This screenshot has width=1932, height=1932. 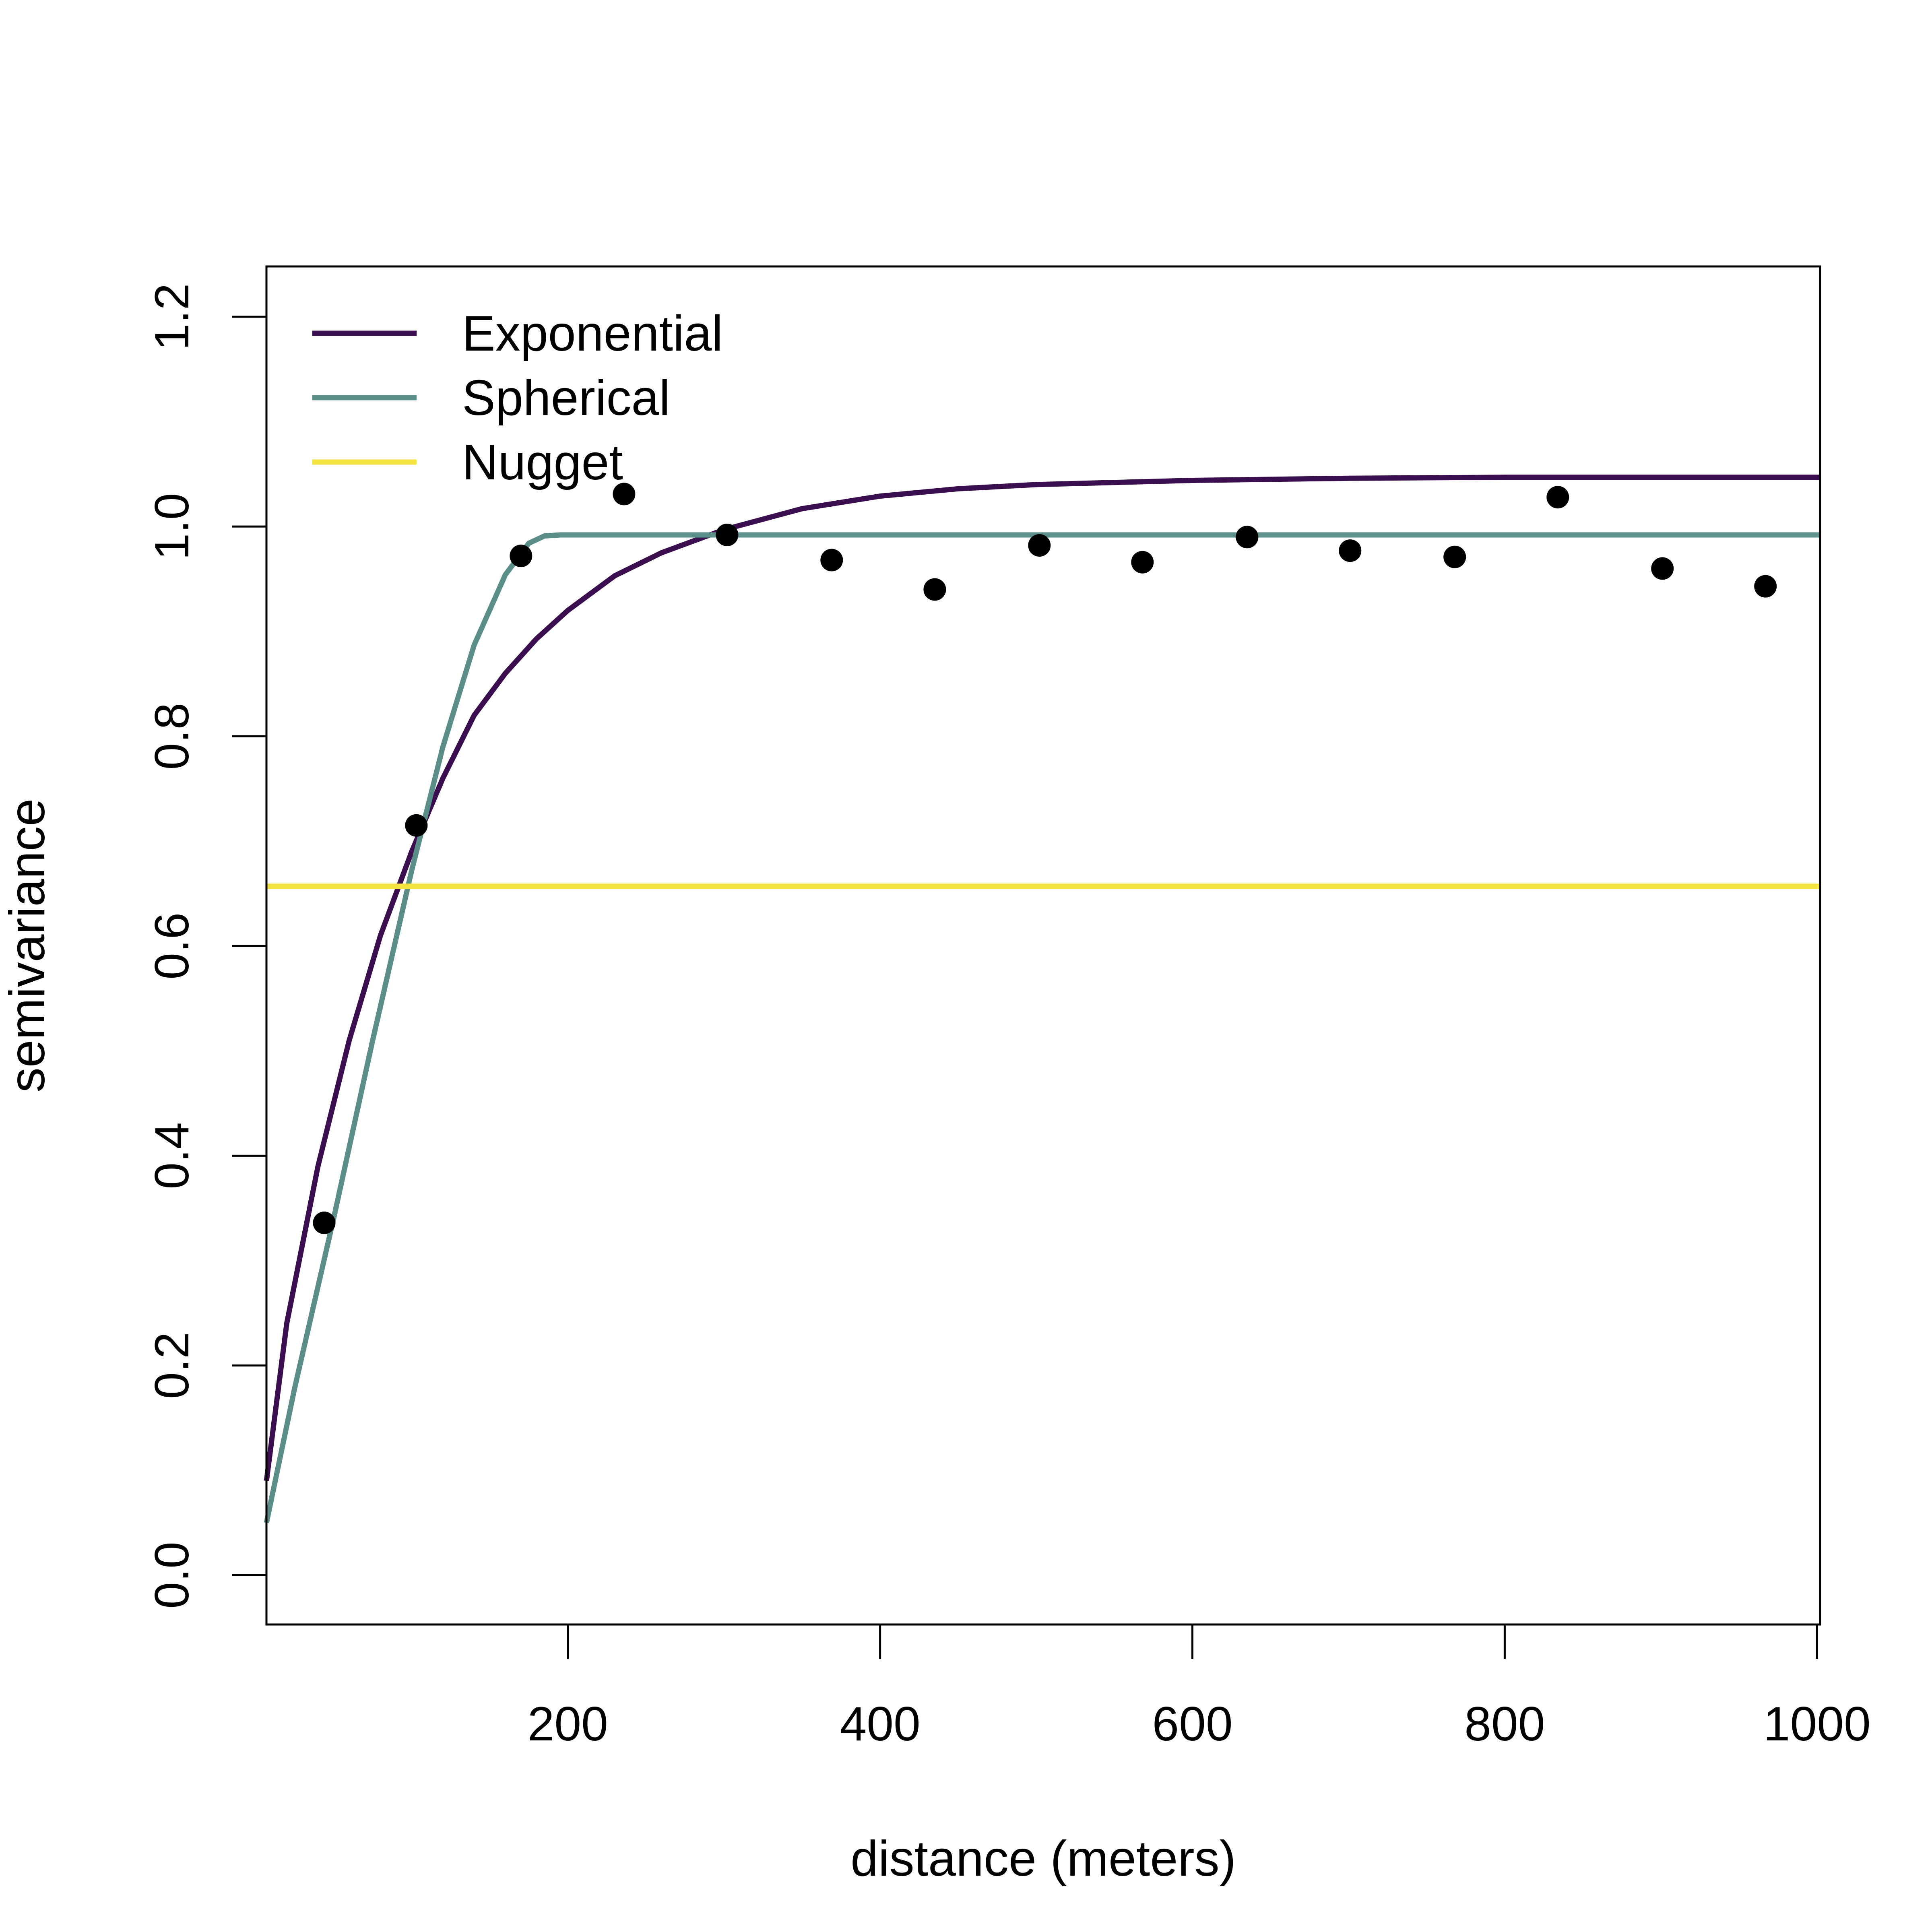 I want to click on x-tick-label: 800, so click(x=1504, y=1724).